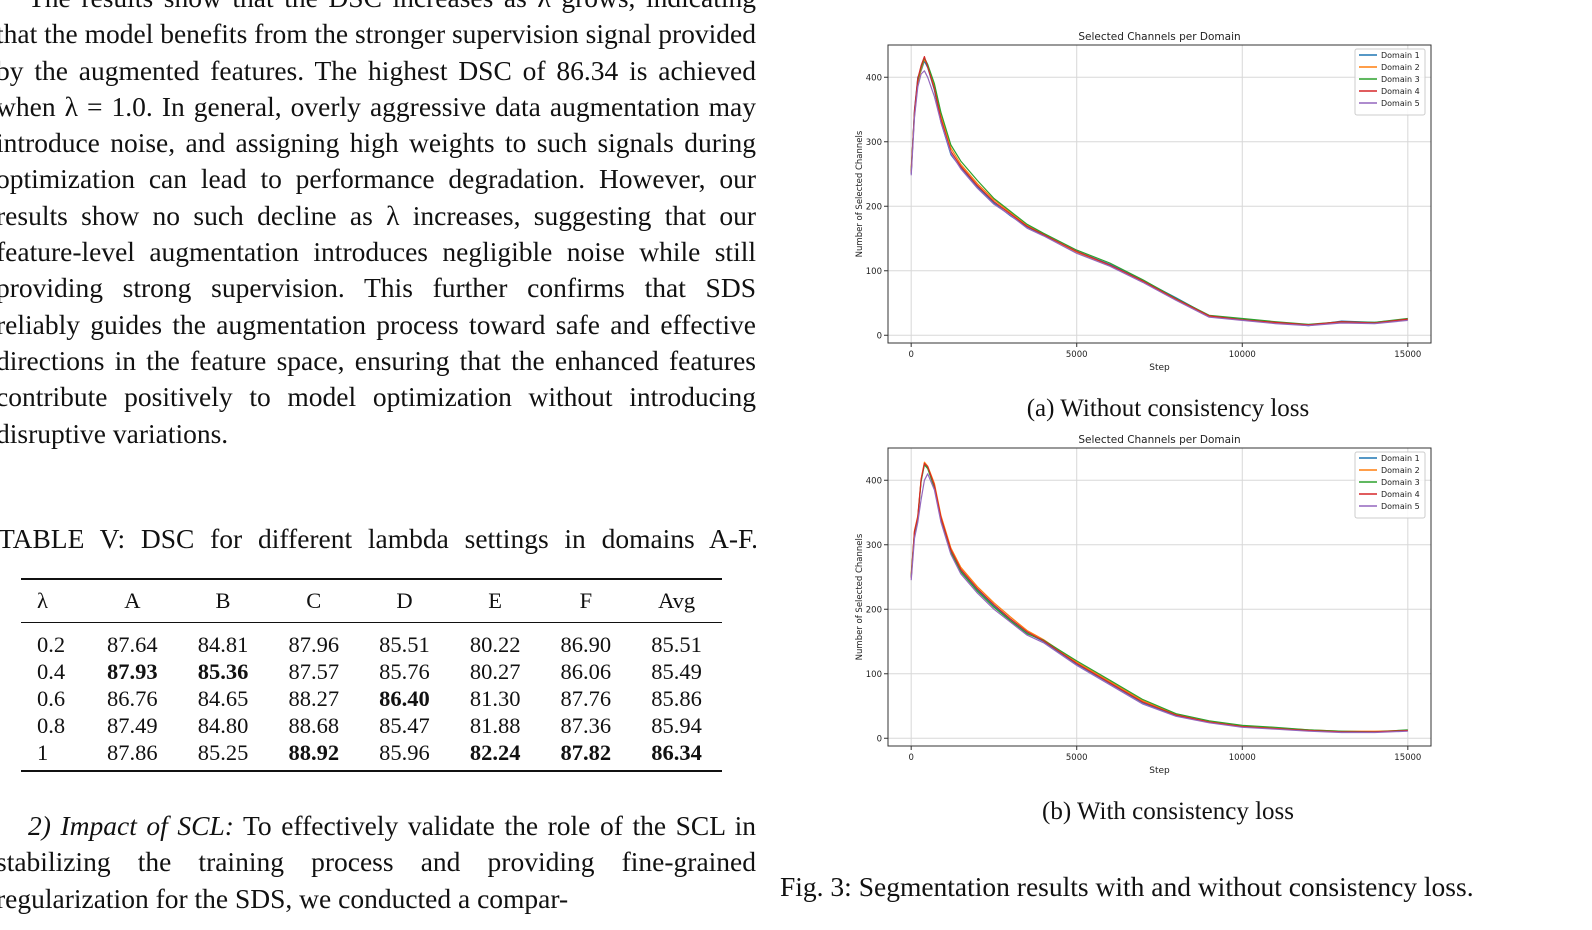 The height and width of the screenshot is (930, 1592). I want to click on section-heading: 2) Impact of SCL:, so click(131, 825).